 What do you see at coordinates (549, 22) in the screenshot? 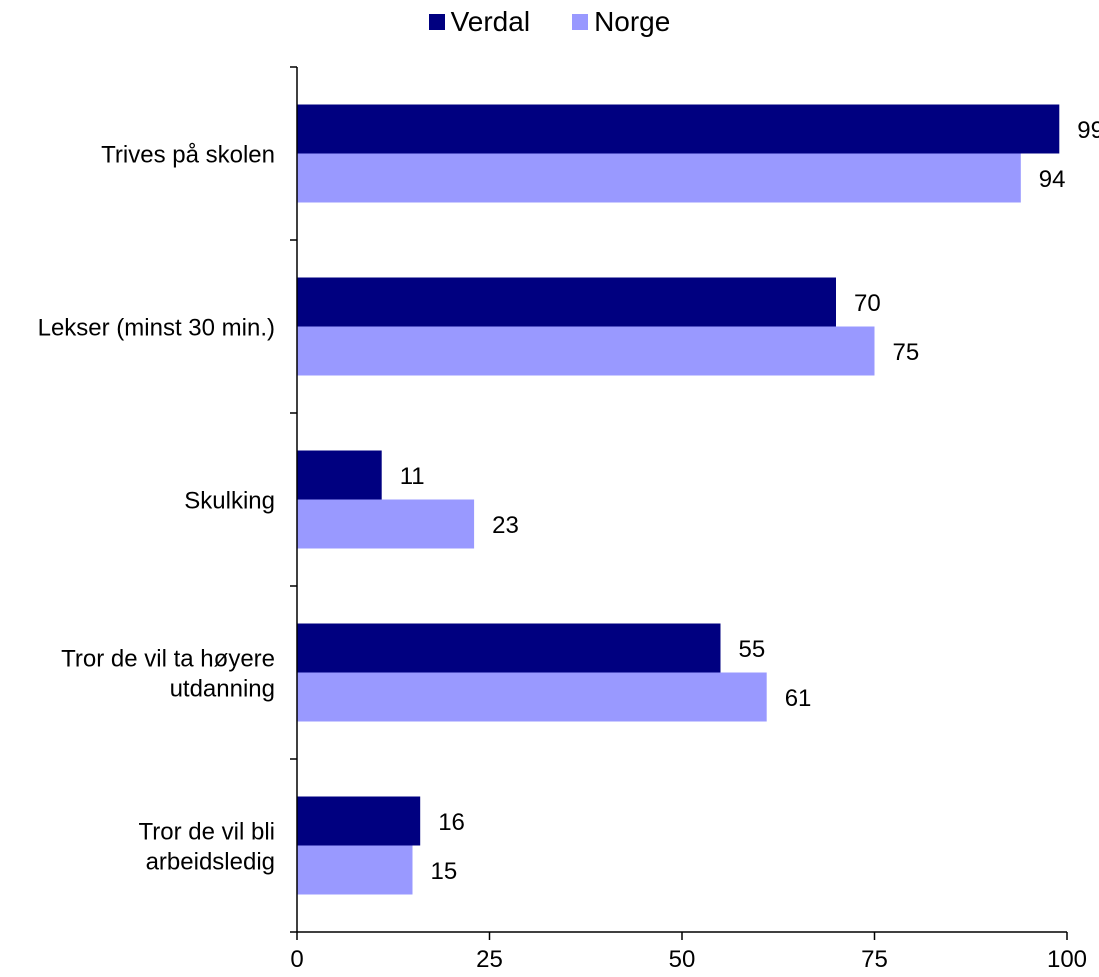
I see `chart-legend: Verdal Norge` at bounding box center [549, 22].